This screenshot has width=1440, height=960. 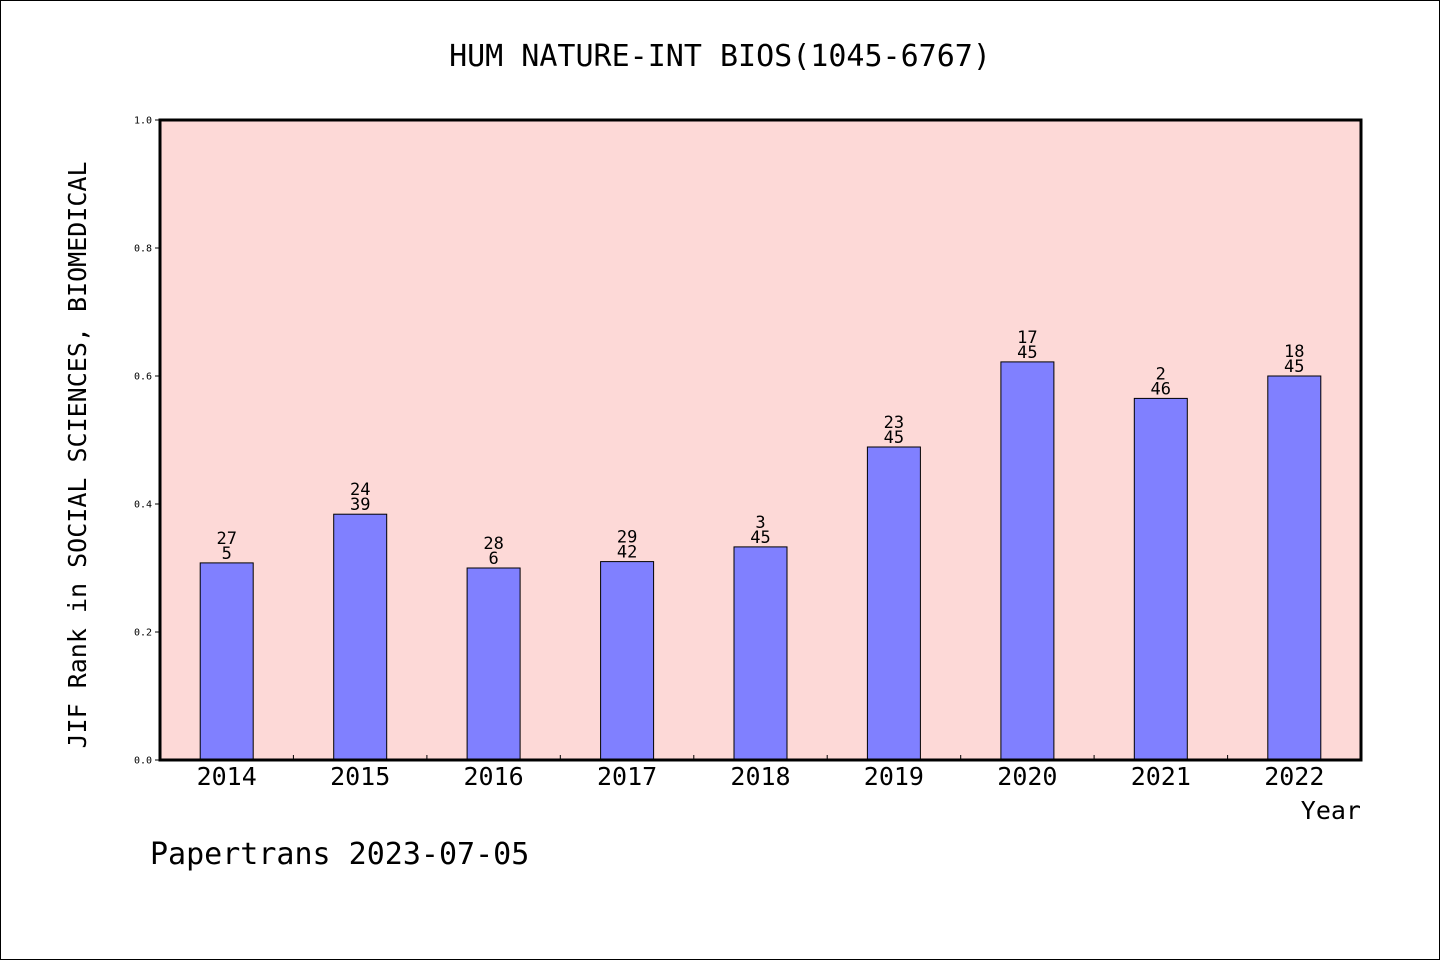 What do you see at coordinates (493, 776) in the screenshot?
I see `x-tick-label-2016: 2016` at bounding box center [493, 776].